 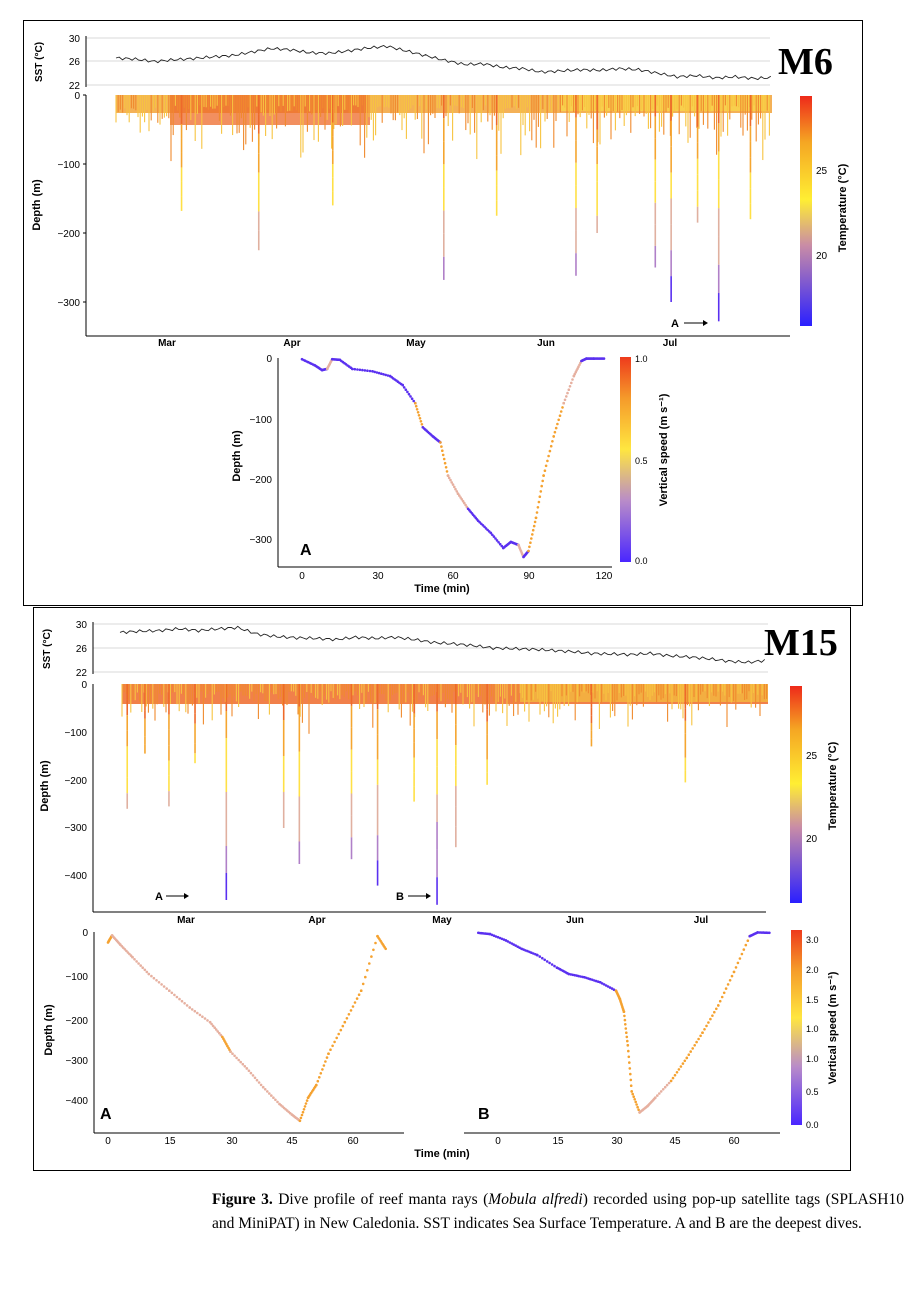 What do you see at coordinates (37, 205) in the screenshot?
I see `m6-depth-ylabel: Depth (m)` at bounding box center [37, 205].